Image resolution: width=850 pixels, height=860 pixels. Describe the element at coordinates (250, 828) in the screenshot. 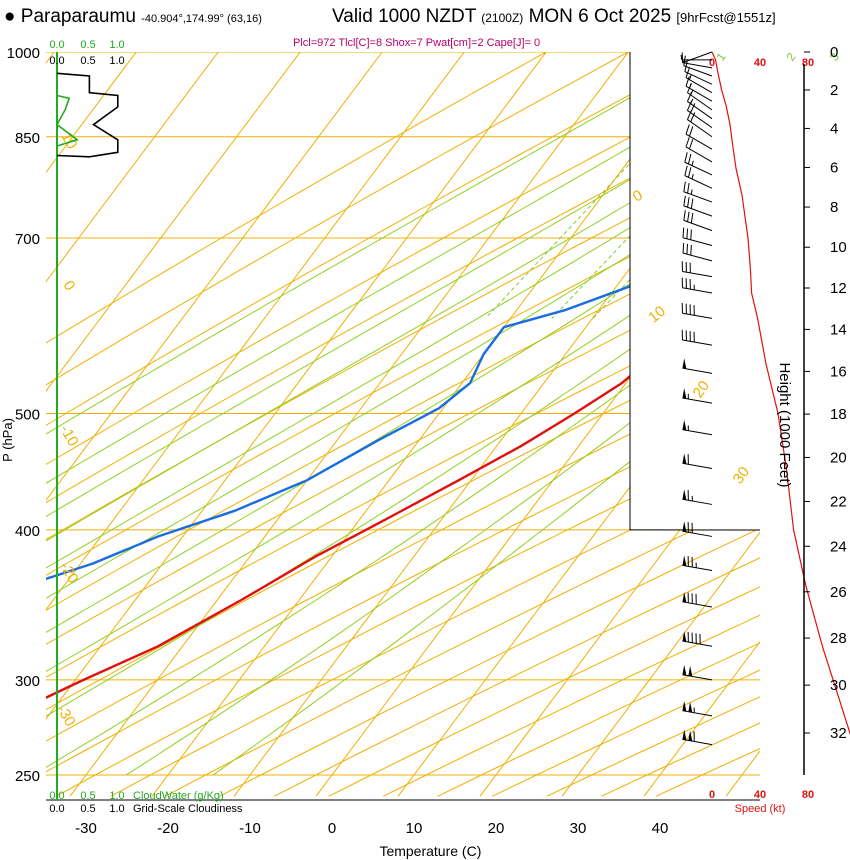

I see `temperature-tick-label: -10` at that location.